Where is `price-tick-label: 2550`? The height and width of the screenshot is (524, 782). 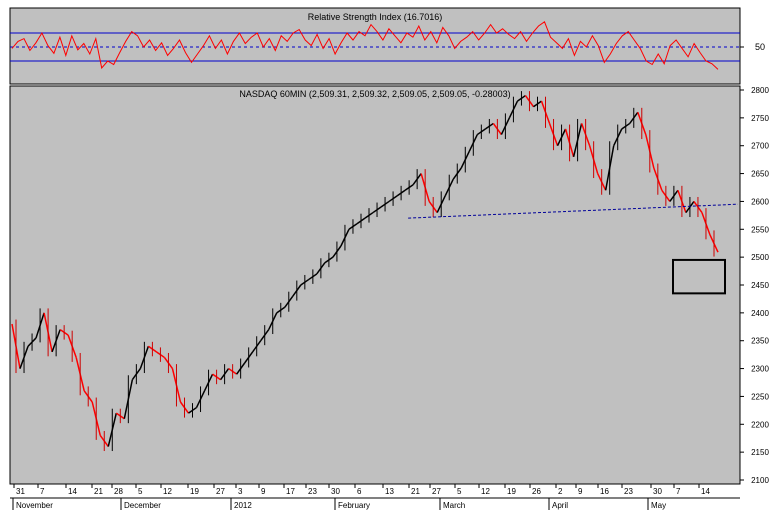 price-tick-label: 2550 is located at coordinates (760, 229).